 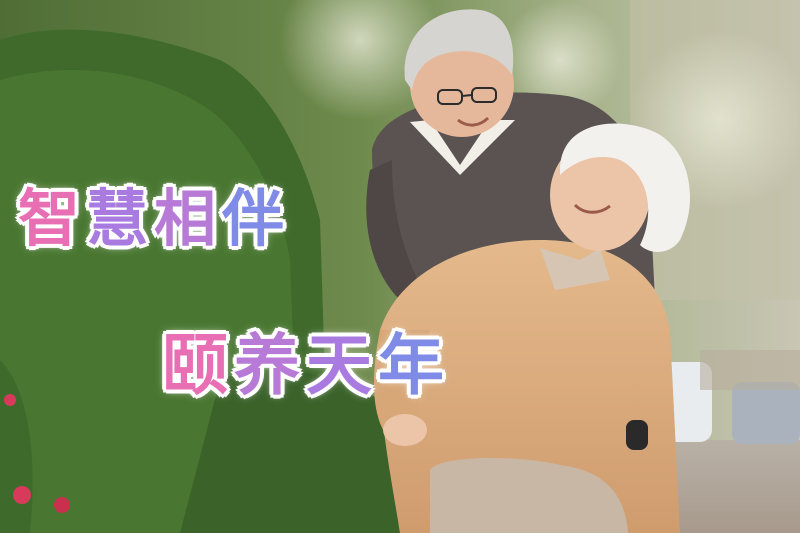 I want to click on caption-char: 智, so click(x=52, y=218).